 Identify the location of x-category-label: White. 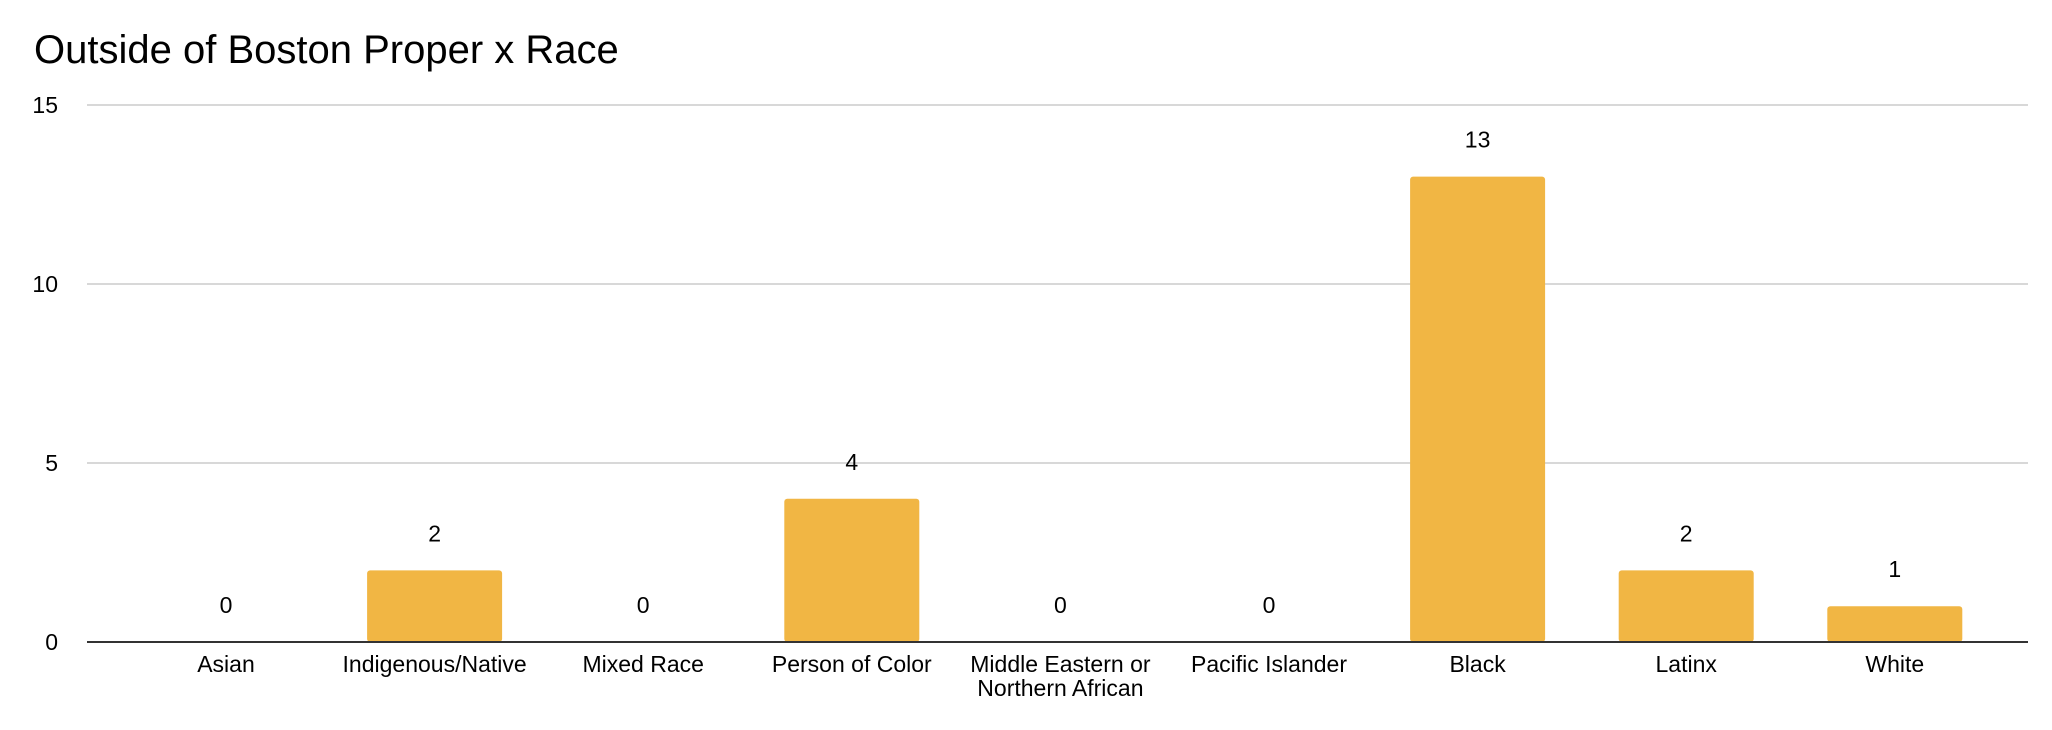
(1894, 664).